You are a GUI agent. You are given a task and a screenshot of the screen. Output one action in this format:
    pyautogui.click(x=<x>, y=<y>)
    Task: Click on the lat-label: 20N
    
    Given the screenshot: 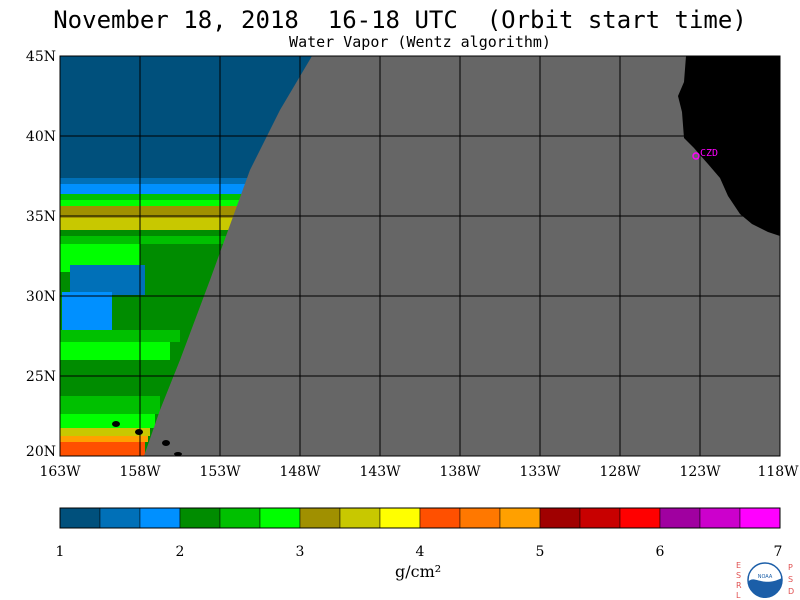 What is the action you would take?
    pyautogui.click(x=41, y=452)
    